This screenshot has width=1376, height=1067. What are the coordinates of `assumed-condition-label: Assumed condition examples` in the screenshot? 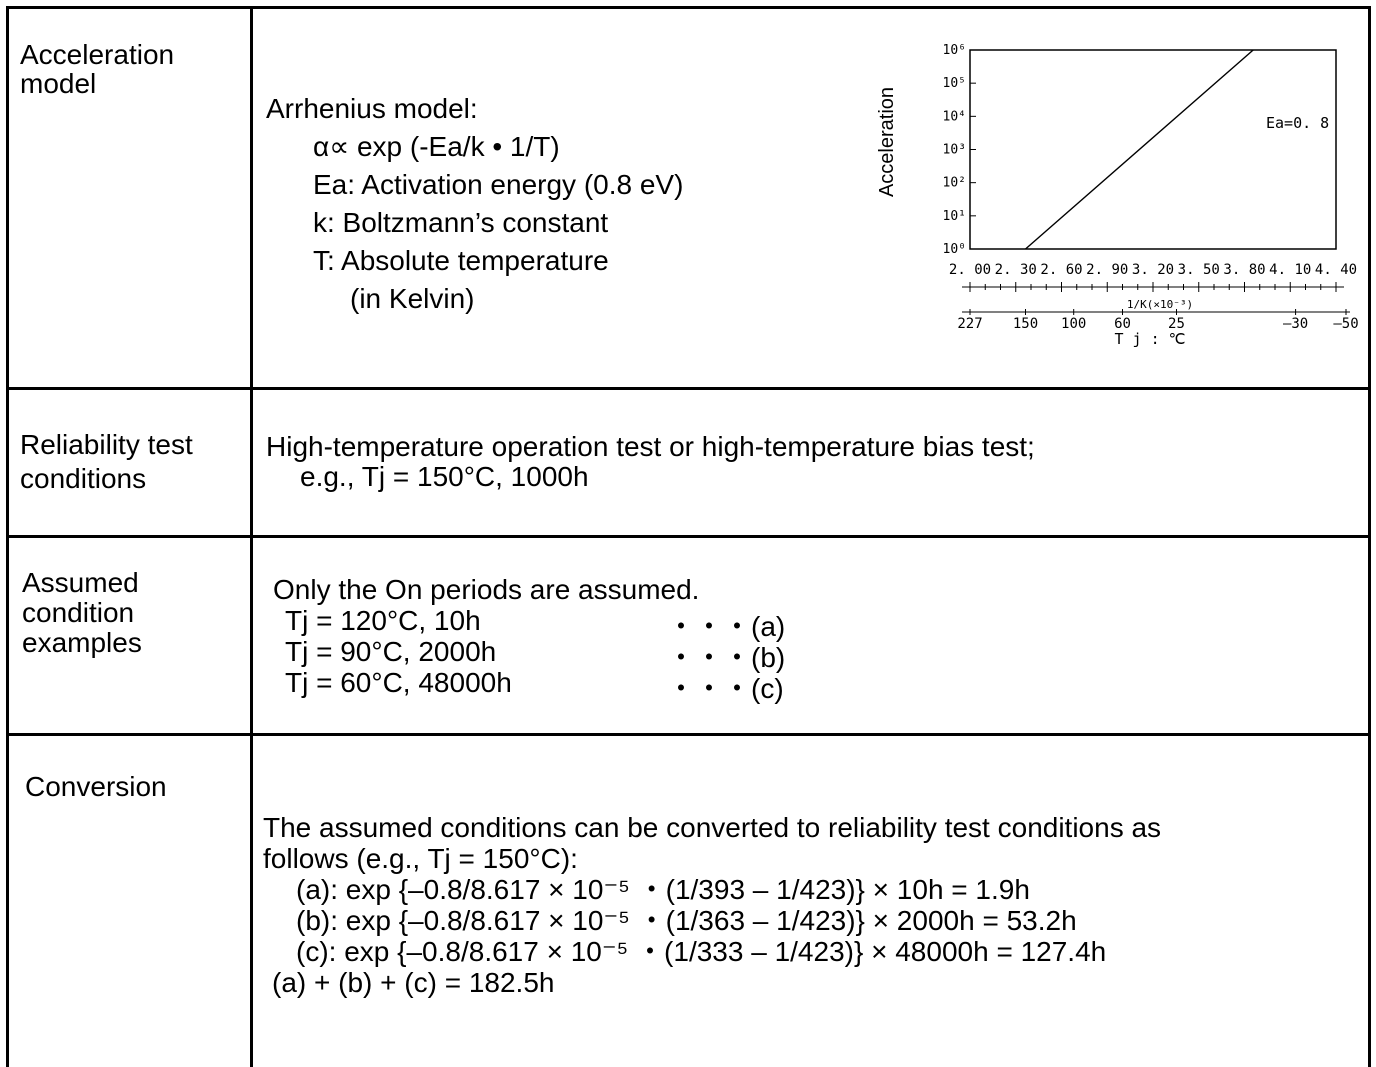 It's located at (82, 612).